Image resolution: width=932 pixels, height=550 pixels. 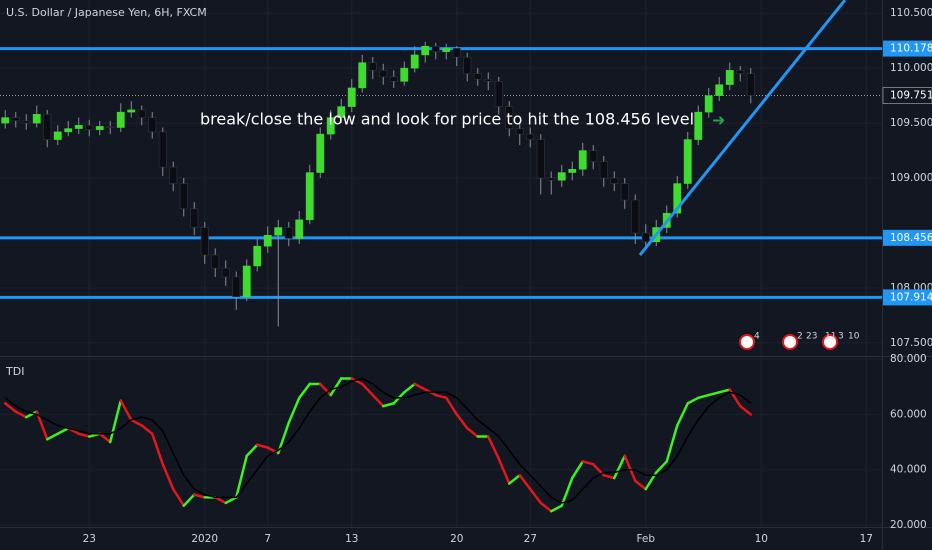 What do you see at coordinates (911, 13) in the screenshot?
I see `y-tick-label: 110.500` at bounding box center [911, 13].